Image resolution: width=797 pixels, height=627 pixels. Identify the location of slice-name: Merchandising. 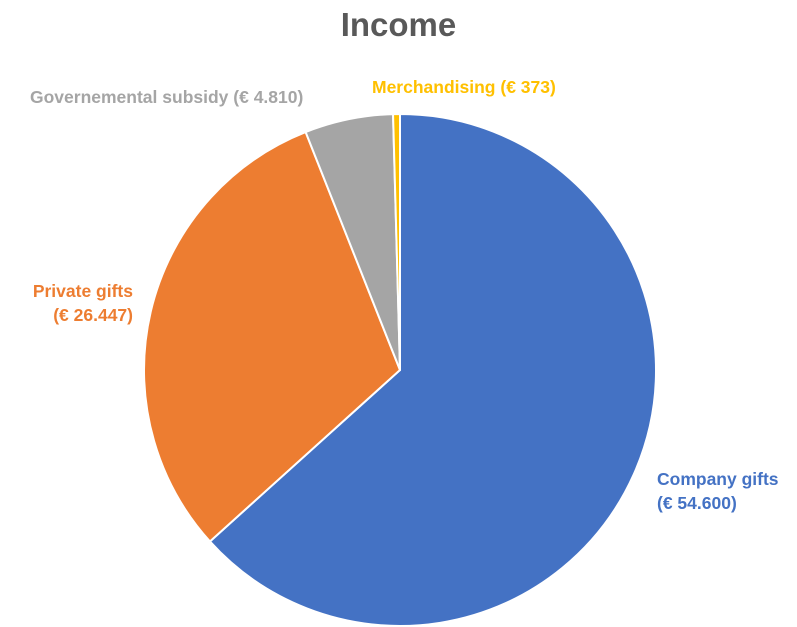
(434, 87).